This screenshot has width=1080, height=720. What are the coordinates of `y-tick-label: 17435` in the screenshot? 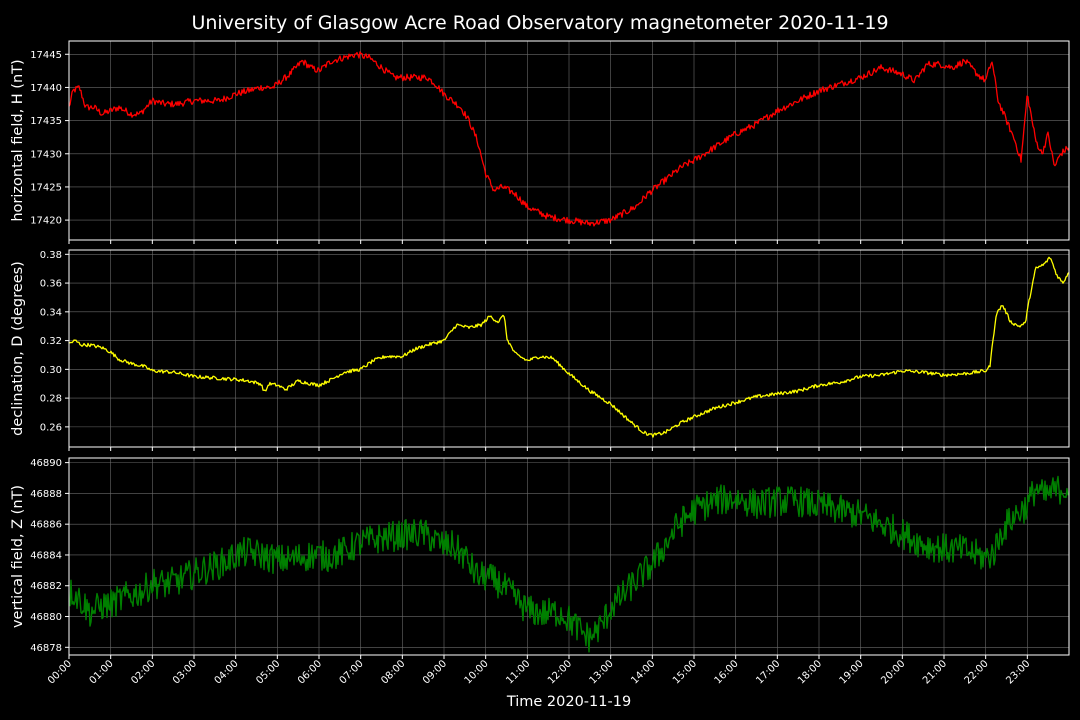 It's located at (46, 121).